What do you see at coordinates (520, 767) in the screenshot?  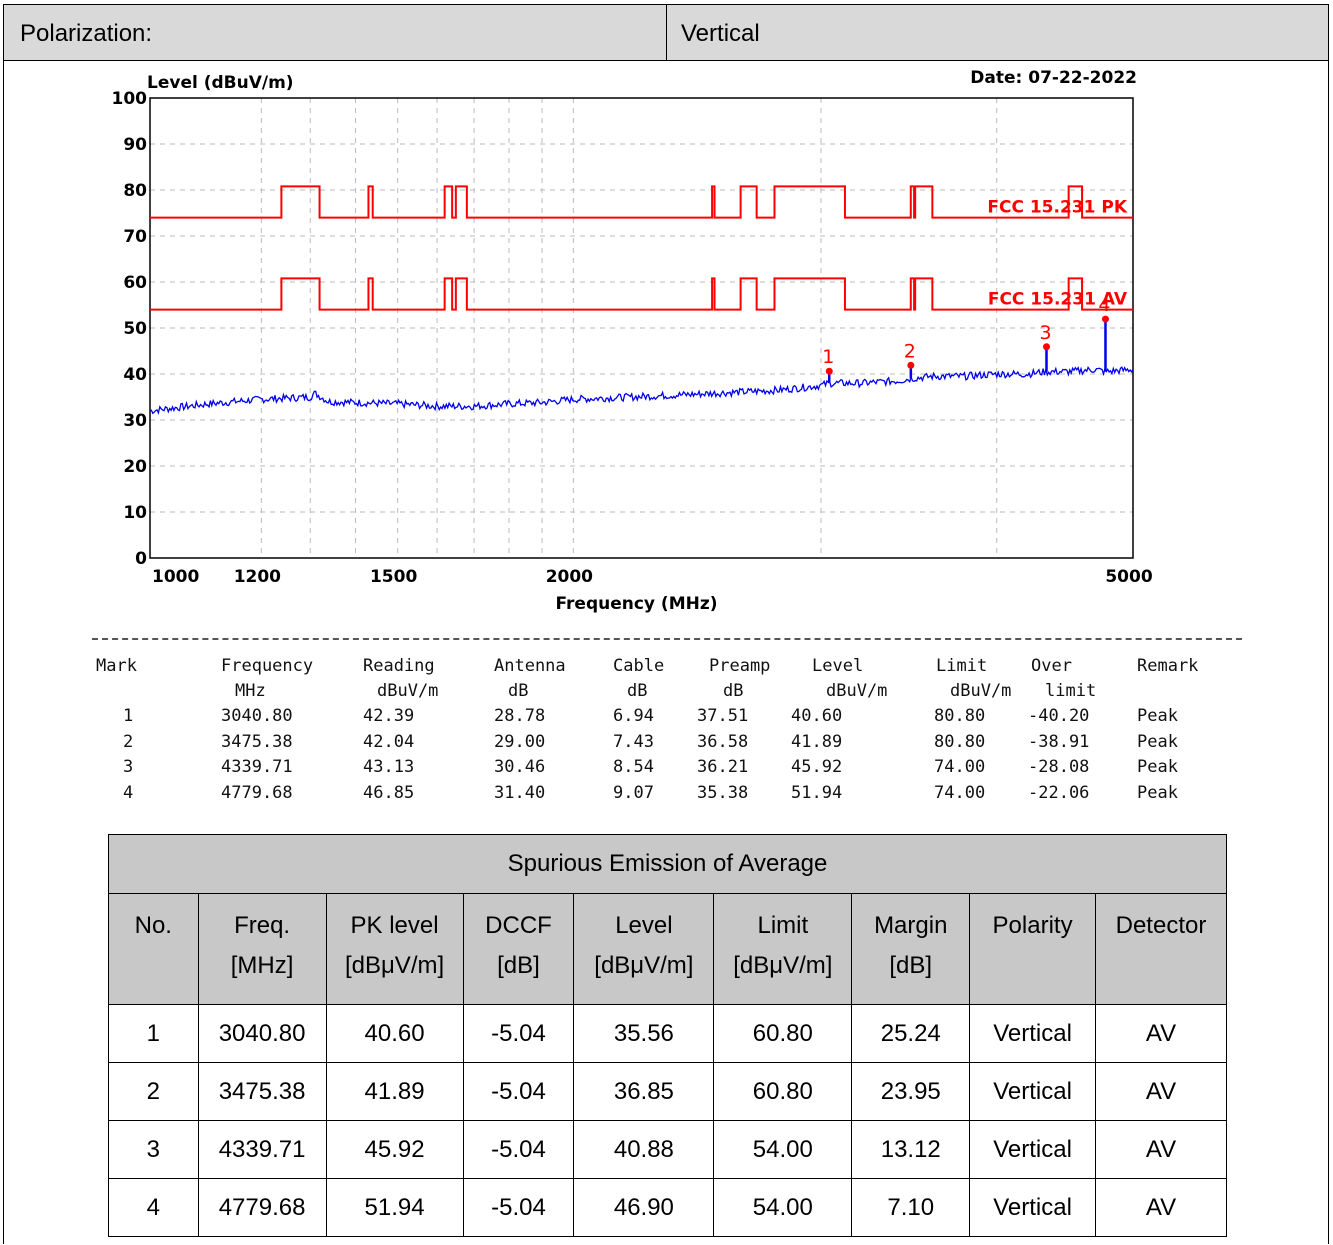 I see `mark-table-cell: 30.46` at bounding box center [520, 767].